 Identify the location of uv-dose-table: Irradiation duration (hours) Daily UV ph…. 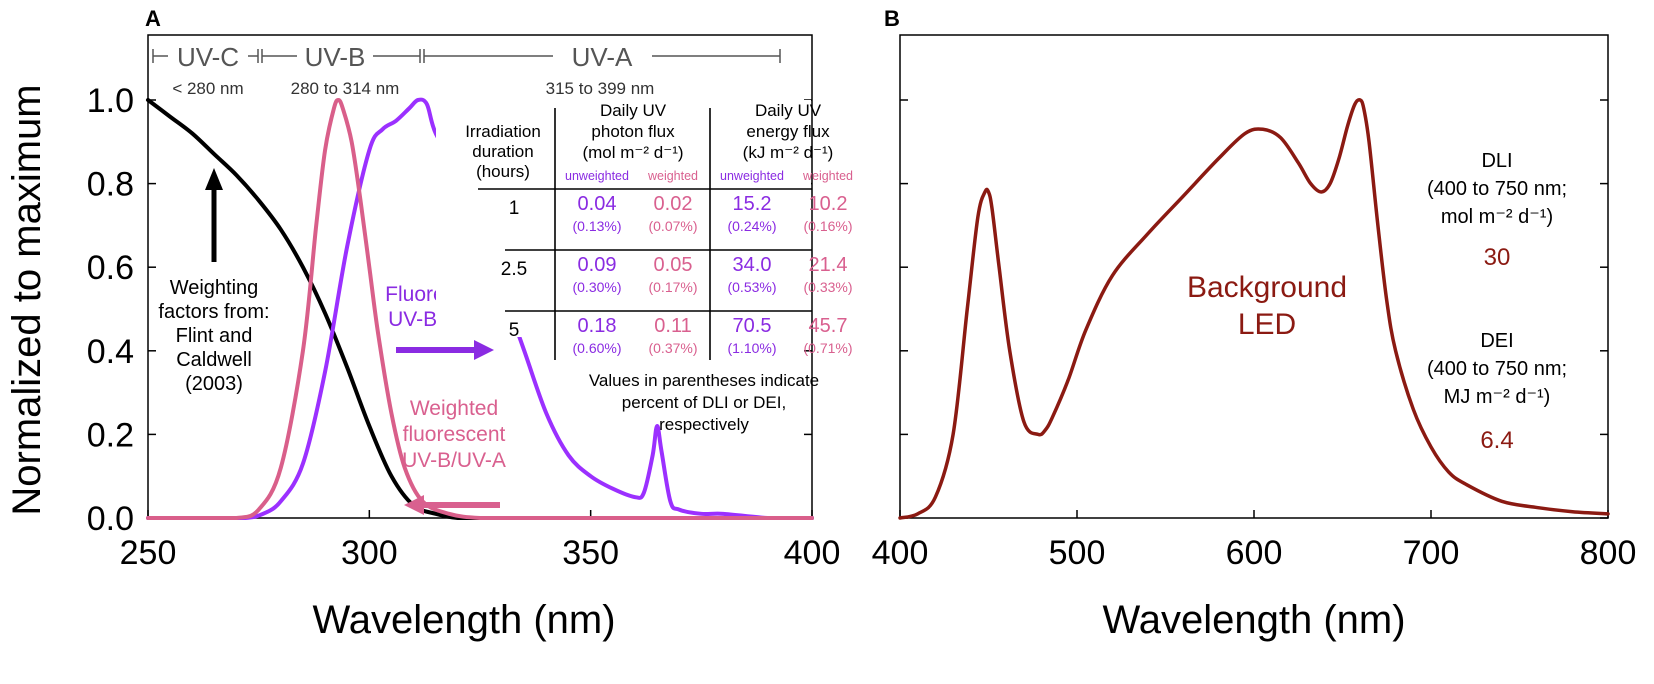
(644, 267).